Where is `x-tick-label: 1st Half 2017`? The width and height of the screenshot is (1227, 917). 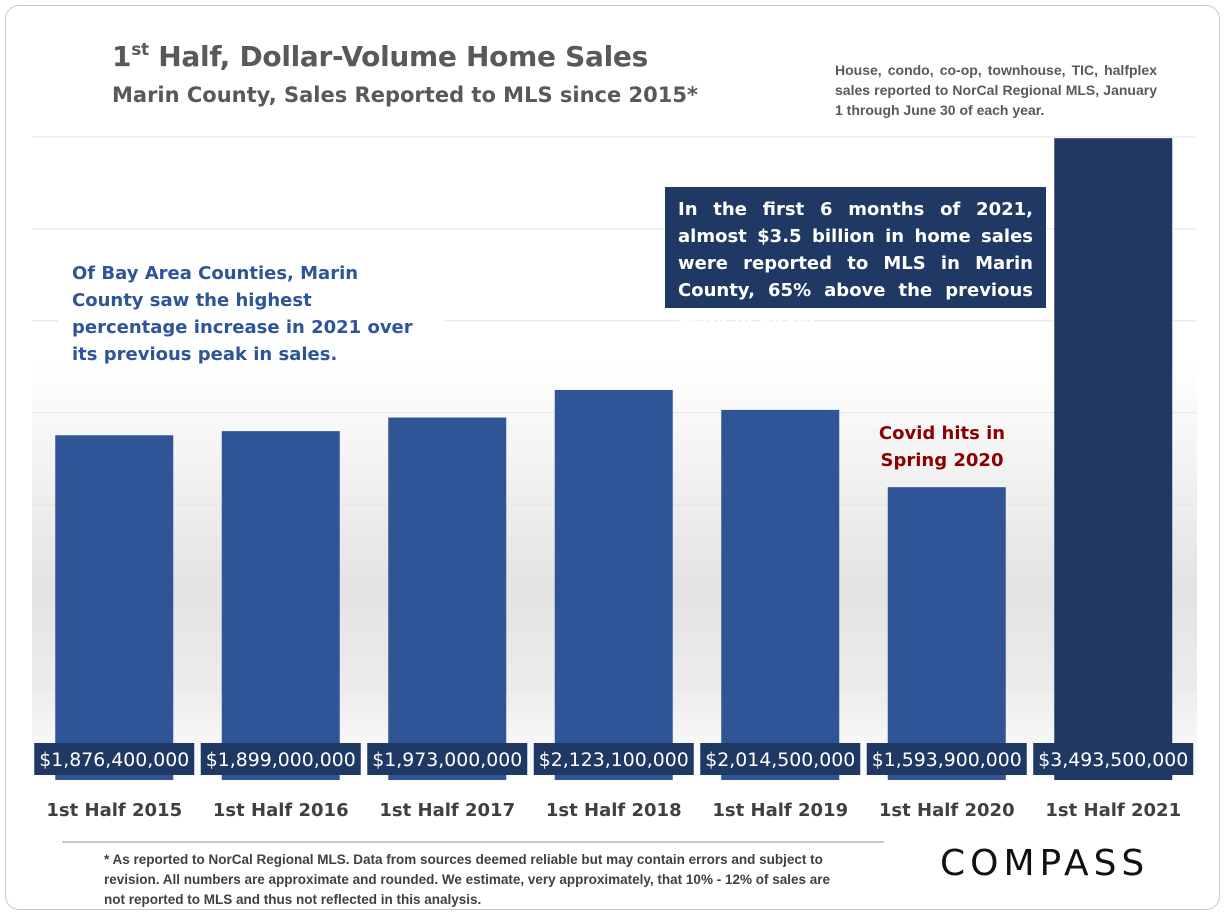
x-tick-label: 1st Half 2017 is located at coordinates (447, 810).